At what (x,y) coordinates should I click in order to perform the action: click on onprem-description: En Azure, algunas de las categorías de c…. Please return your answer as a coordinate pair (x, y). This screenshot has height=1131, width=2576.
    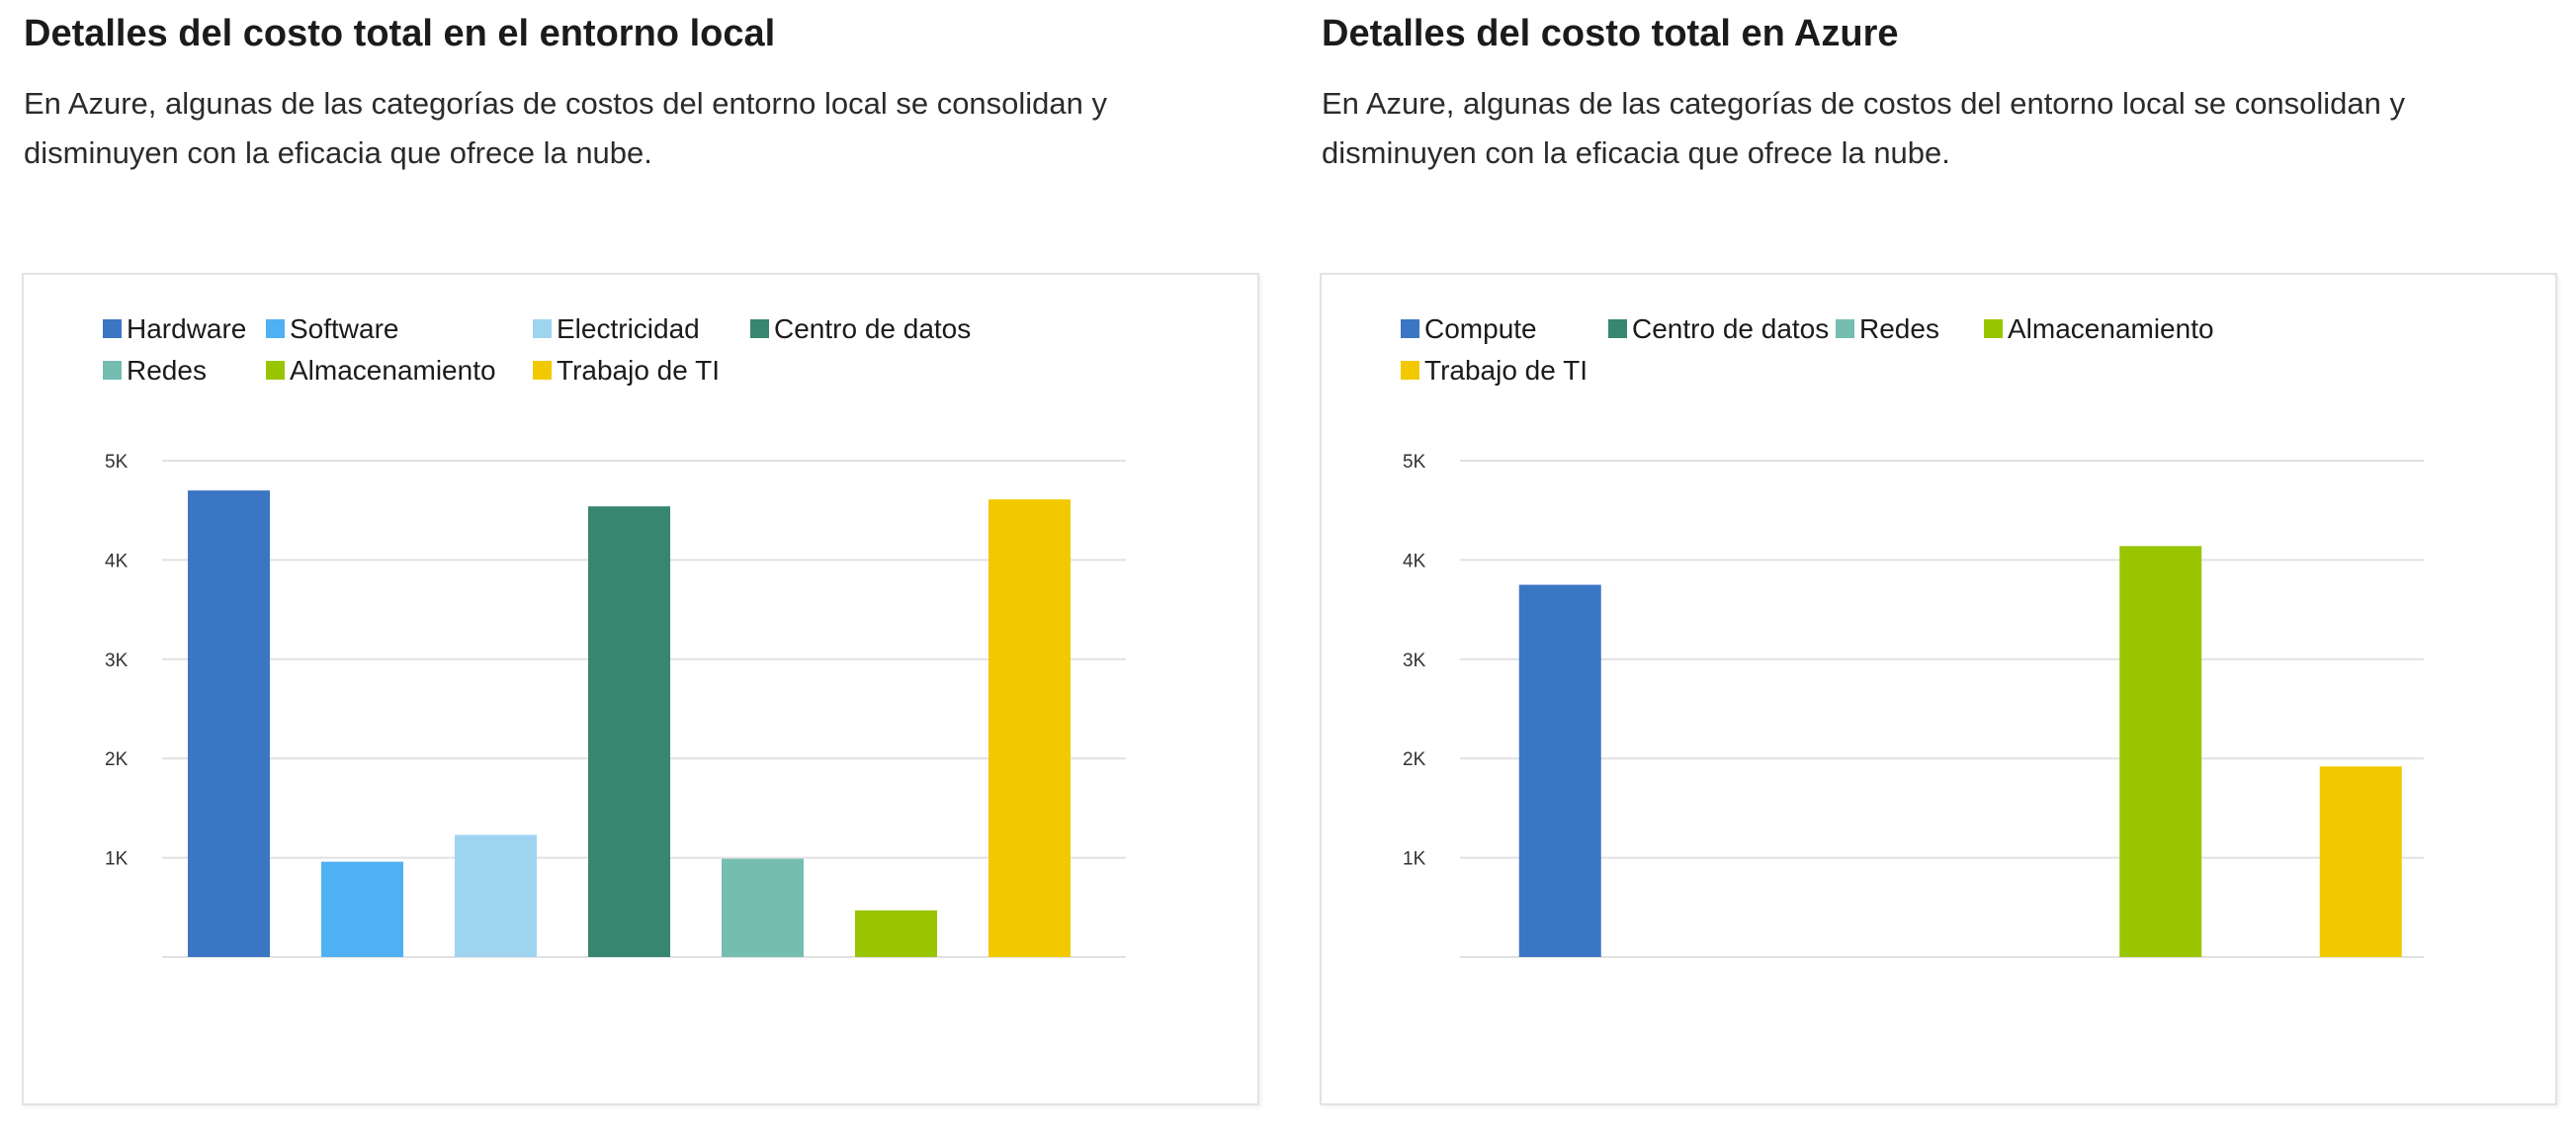
    Looking at the image, I should click on (566, 128).